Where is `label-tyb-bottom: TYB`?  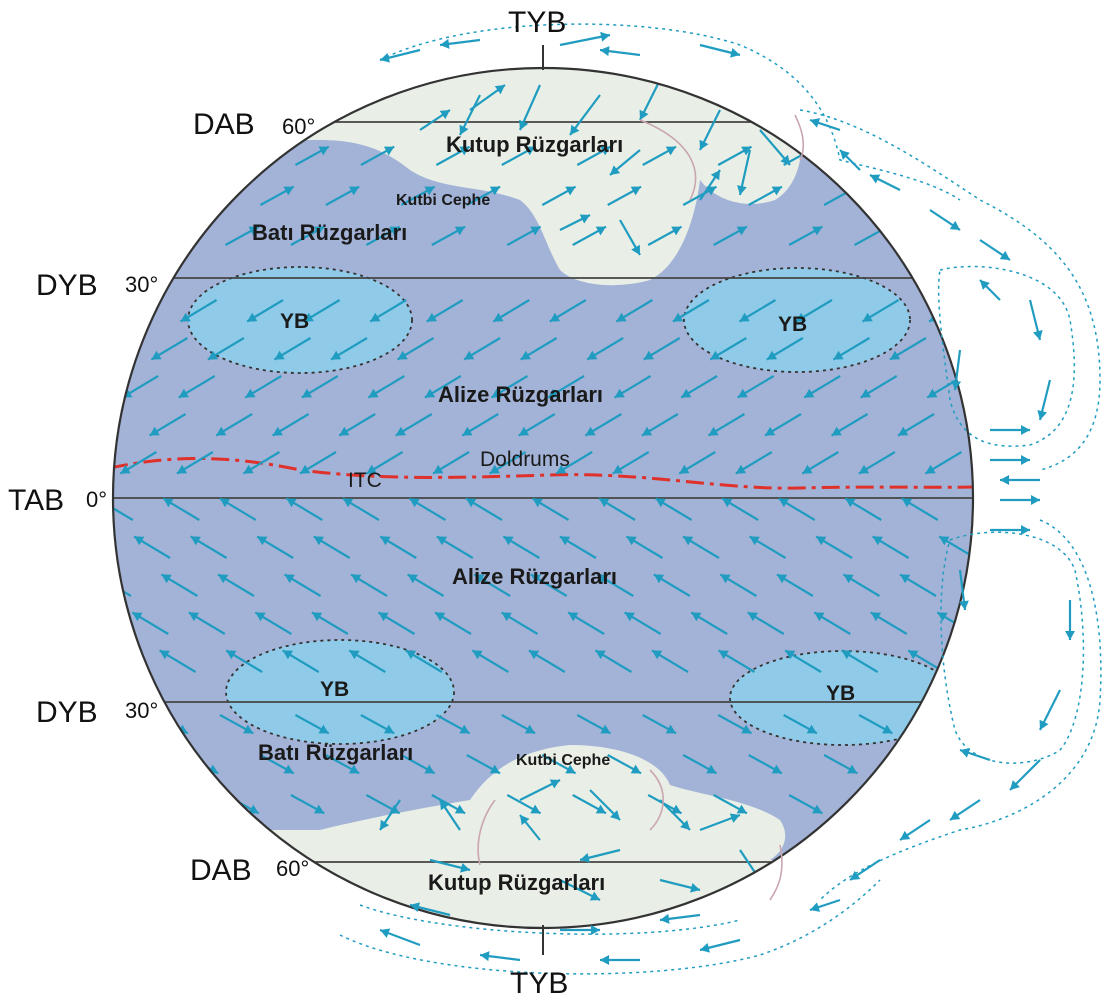 label-tyb-bottom: TYB is located at coordinates (539, 983).